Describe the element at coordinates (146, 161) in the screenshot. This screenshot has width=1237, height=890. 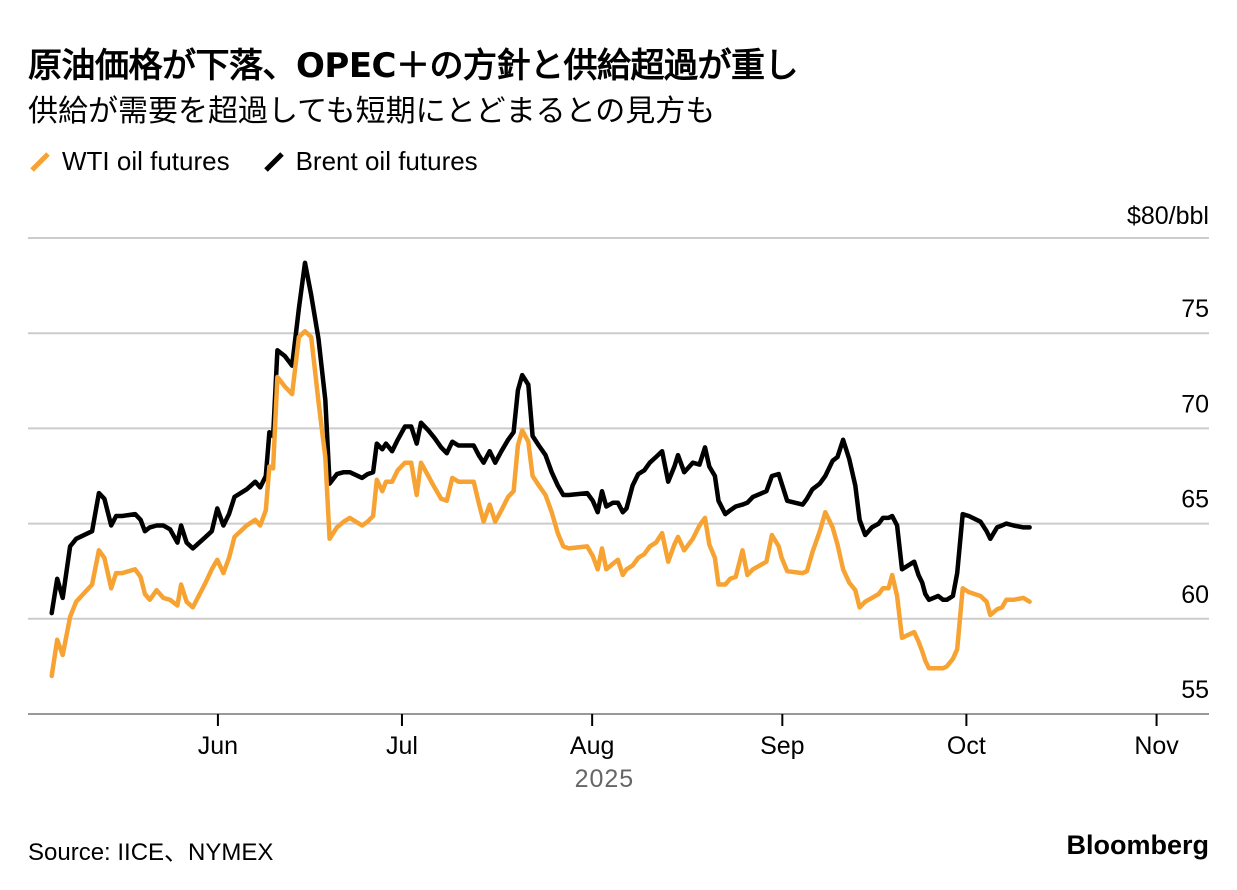
I see `legend-label-wti: WTI oil futures` at that location.